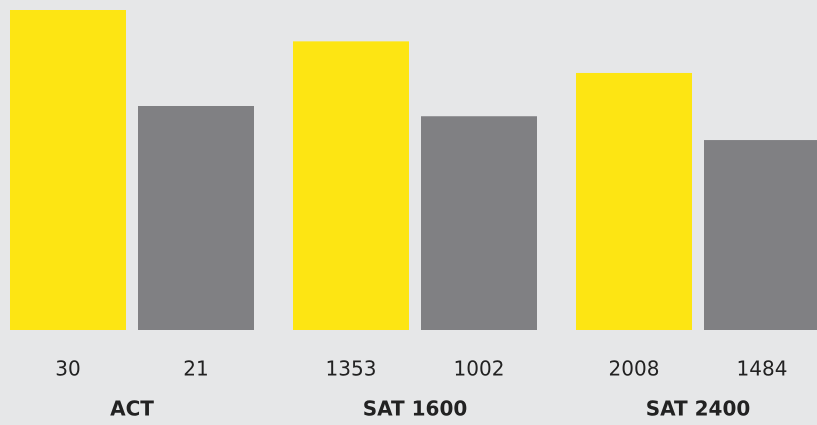  What do you see at coordinates (415, 409) in the screenshot?
I see `group-title: SAT 1600` at bounding box center [415, 409].